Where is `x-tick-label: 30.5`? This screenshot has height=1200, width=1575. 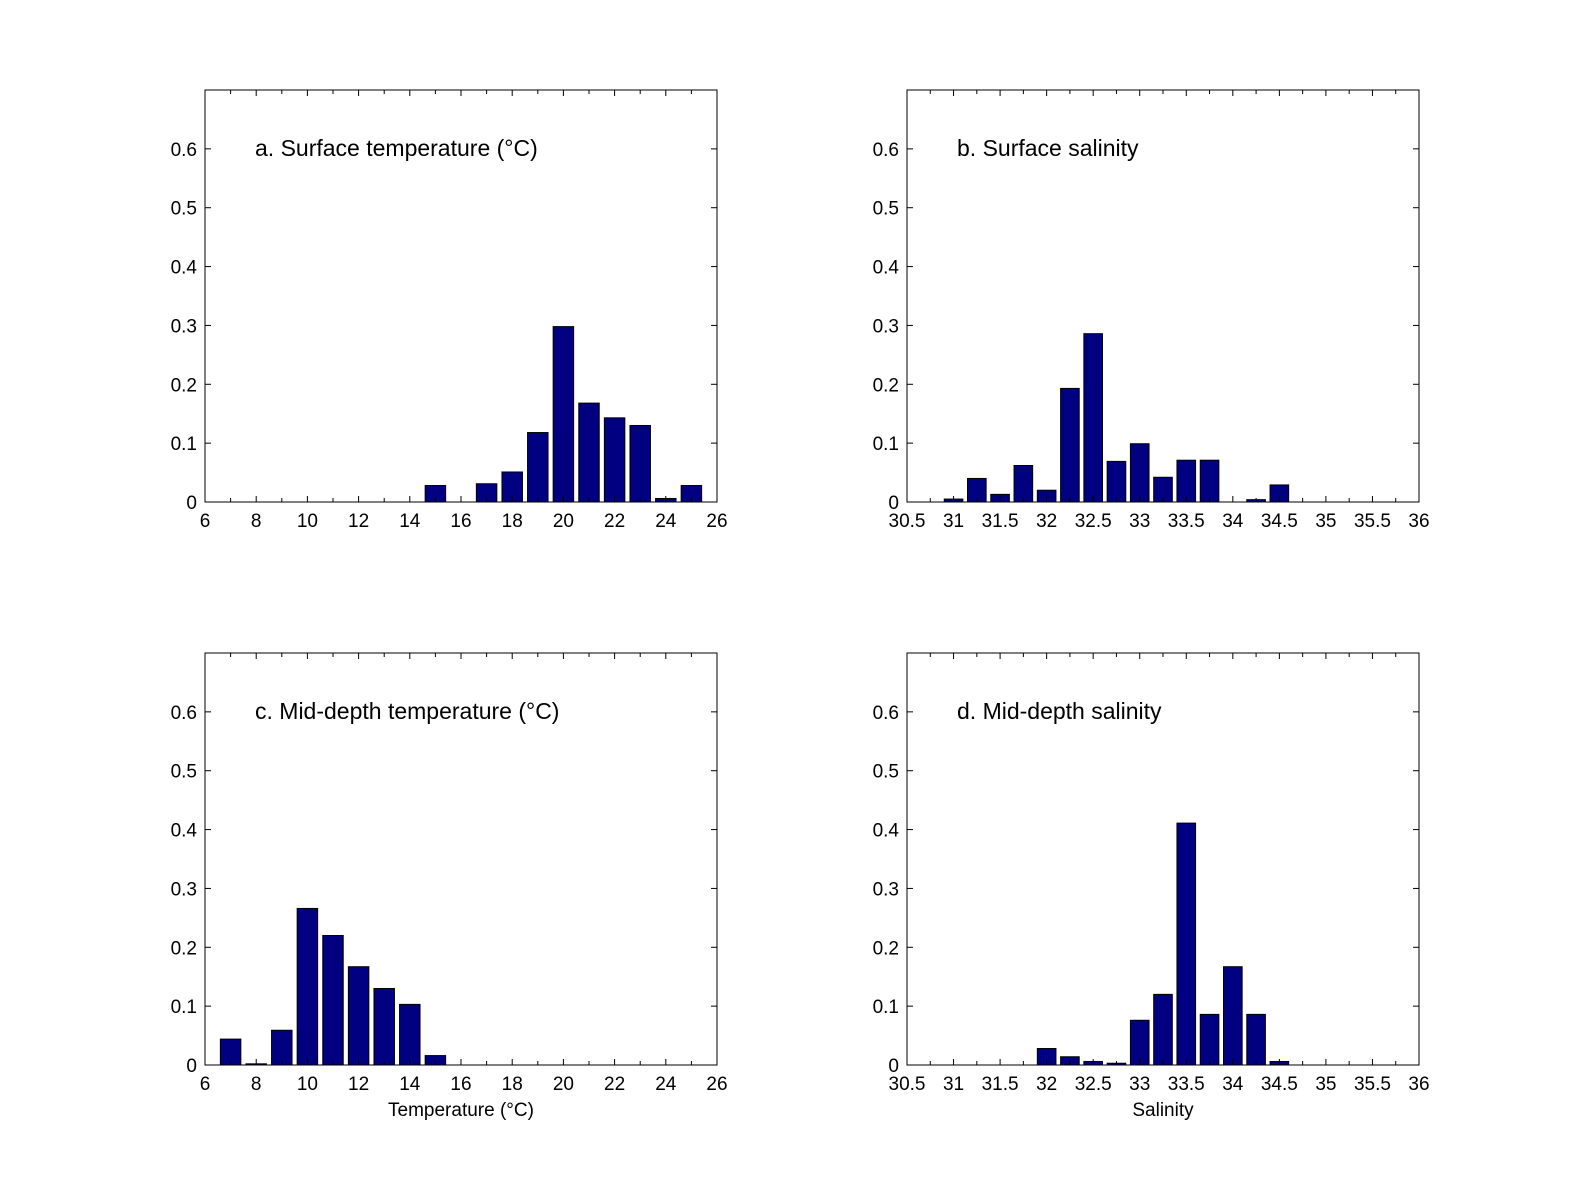 x-tick-label: 30.5 is located at coordinates (907, 1084).